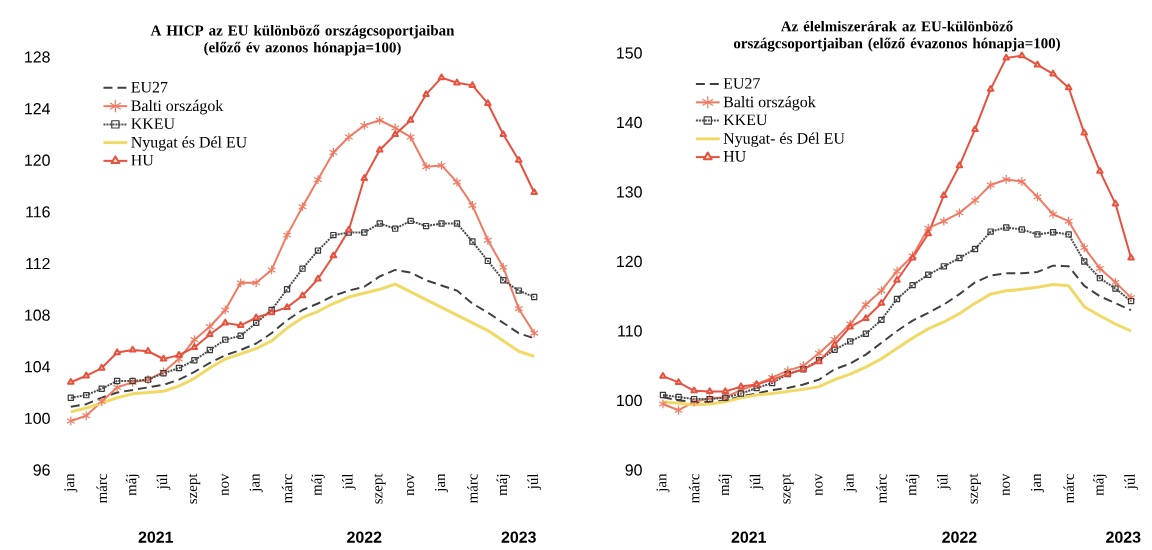 This screenshot has height=550, width=1152. Describe the element at coordinates (629, 53) in the screenshot. I see `y-tick-label: 150` at that location.